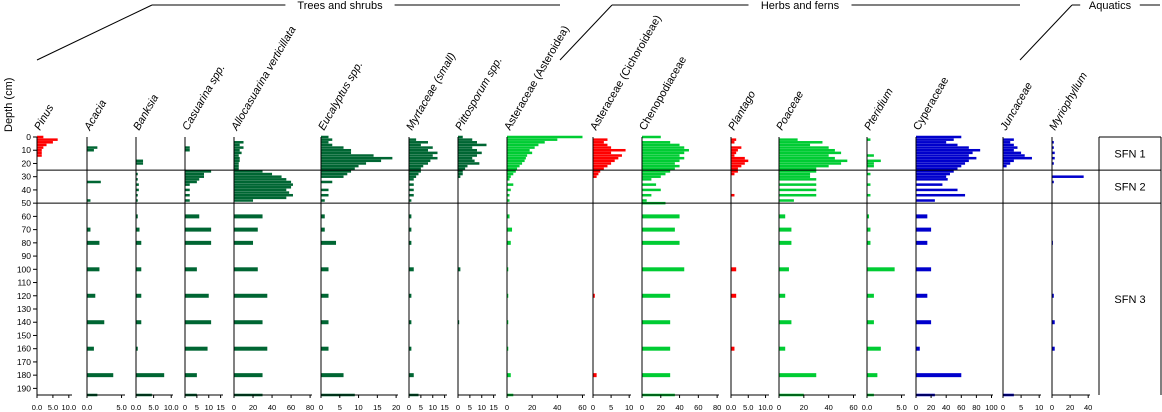 The image size is (1162, 412). I want to click on group-header-herbs-and-ferns: Herbs and ferns, so click(789, 30).